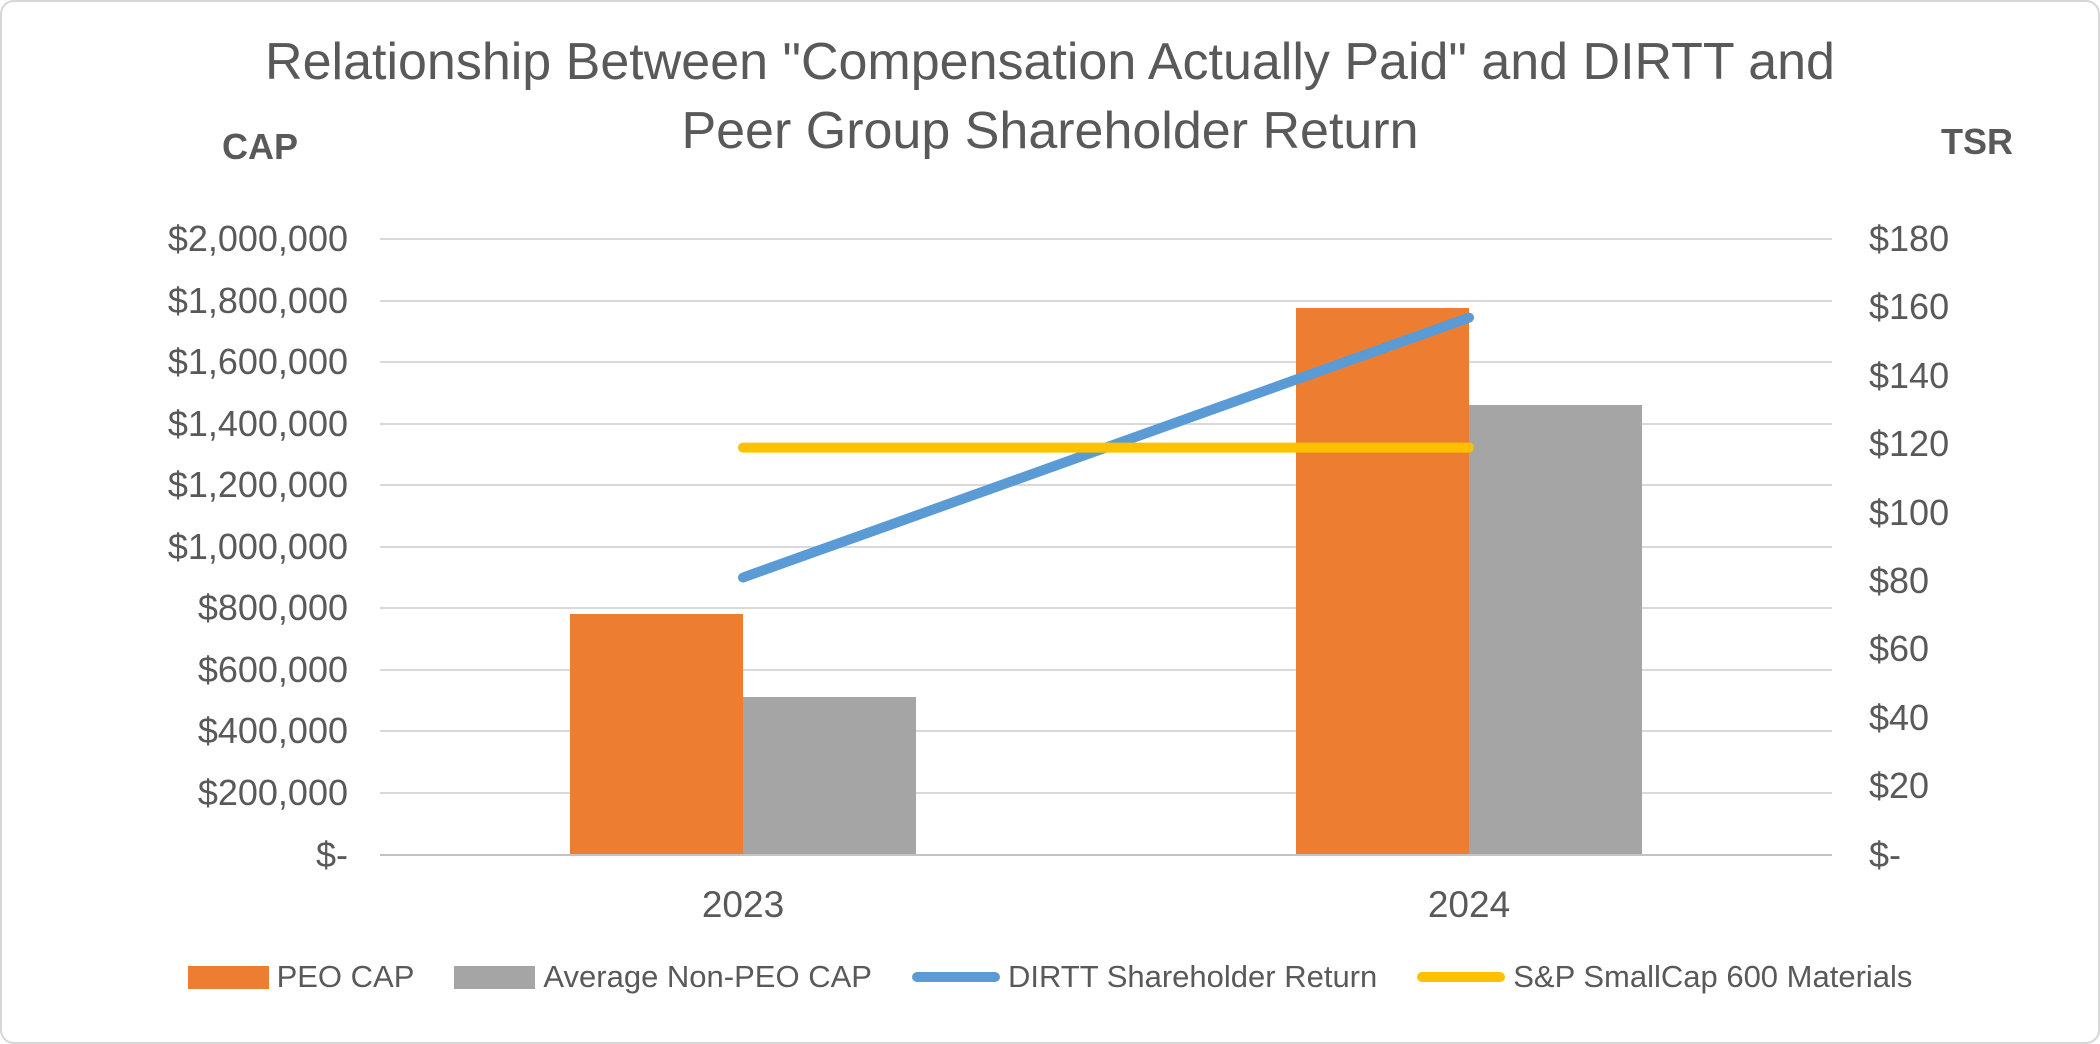 Image resolution: width=2100 pixels, height=1044 pixels. I want to click on y-axis-label-right: $-, so click(1885, 854).